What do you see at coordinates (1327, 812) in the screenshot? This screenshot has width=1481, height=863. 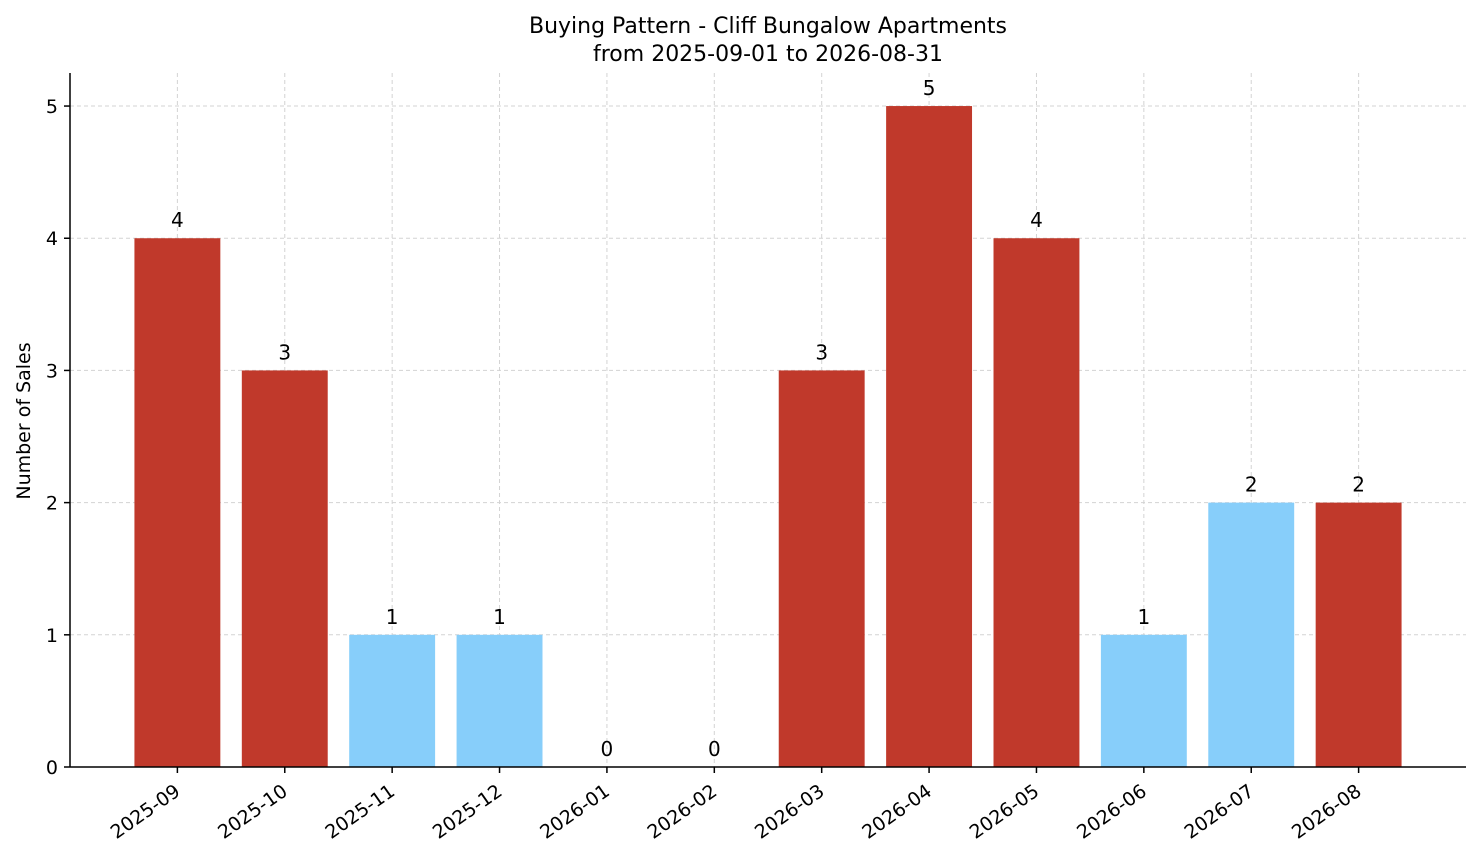 I see `x-tick-label-2026-08: 2026-08` at bounding box center [1327, 812].